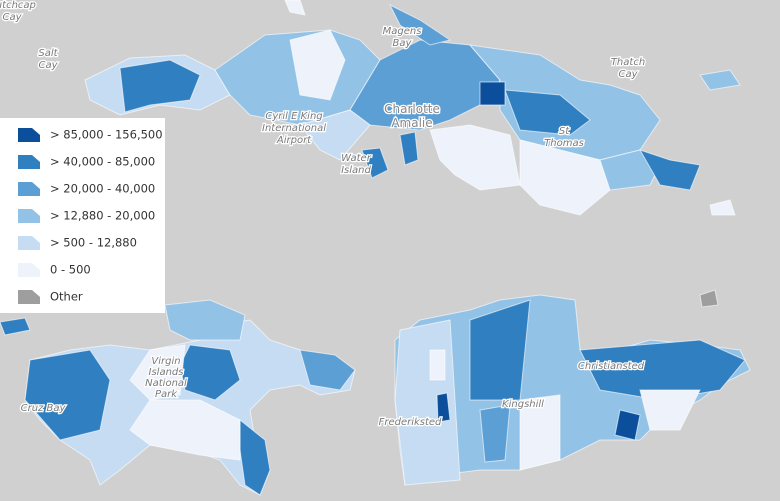 The width and height of the screenshot is (780, 501). What do you see at coordinates (611, 366) in the screenshot?
I see `place-label: Christiansted` at bounding box center [611, 366].